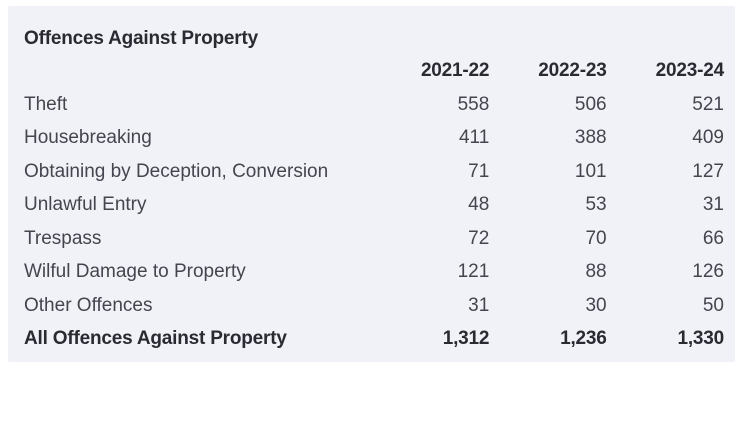  What do you see at coordinates (583, 339) in the screenshot?
I see `total-value: 1,236` at bounding box center [583, 339].